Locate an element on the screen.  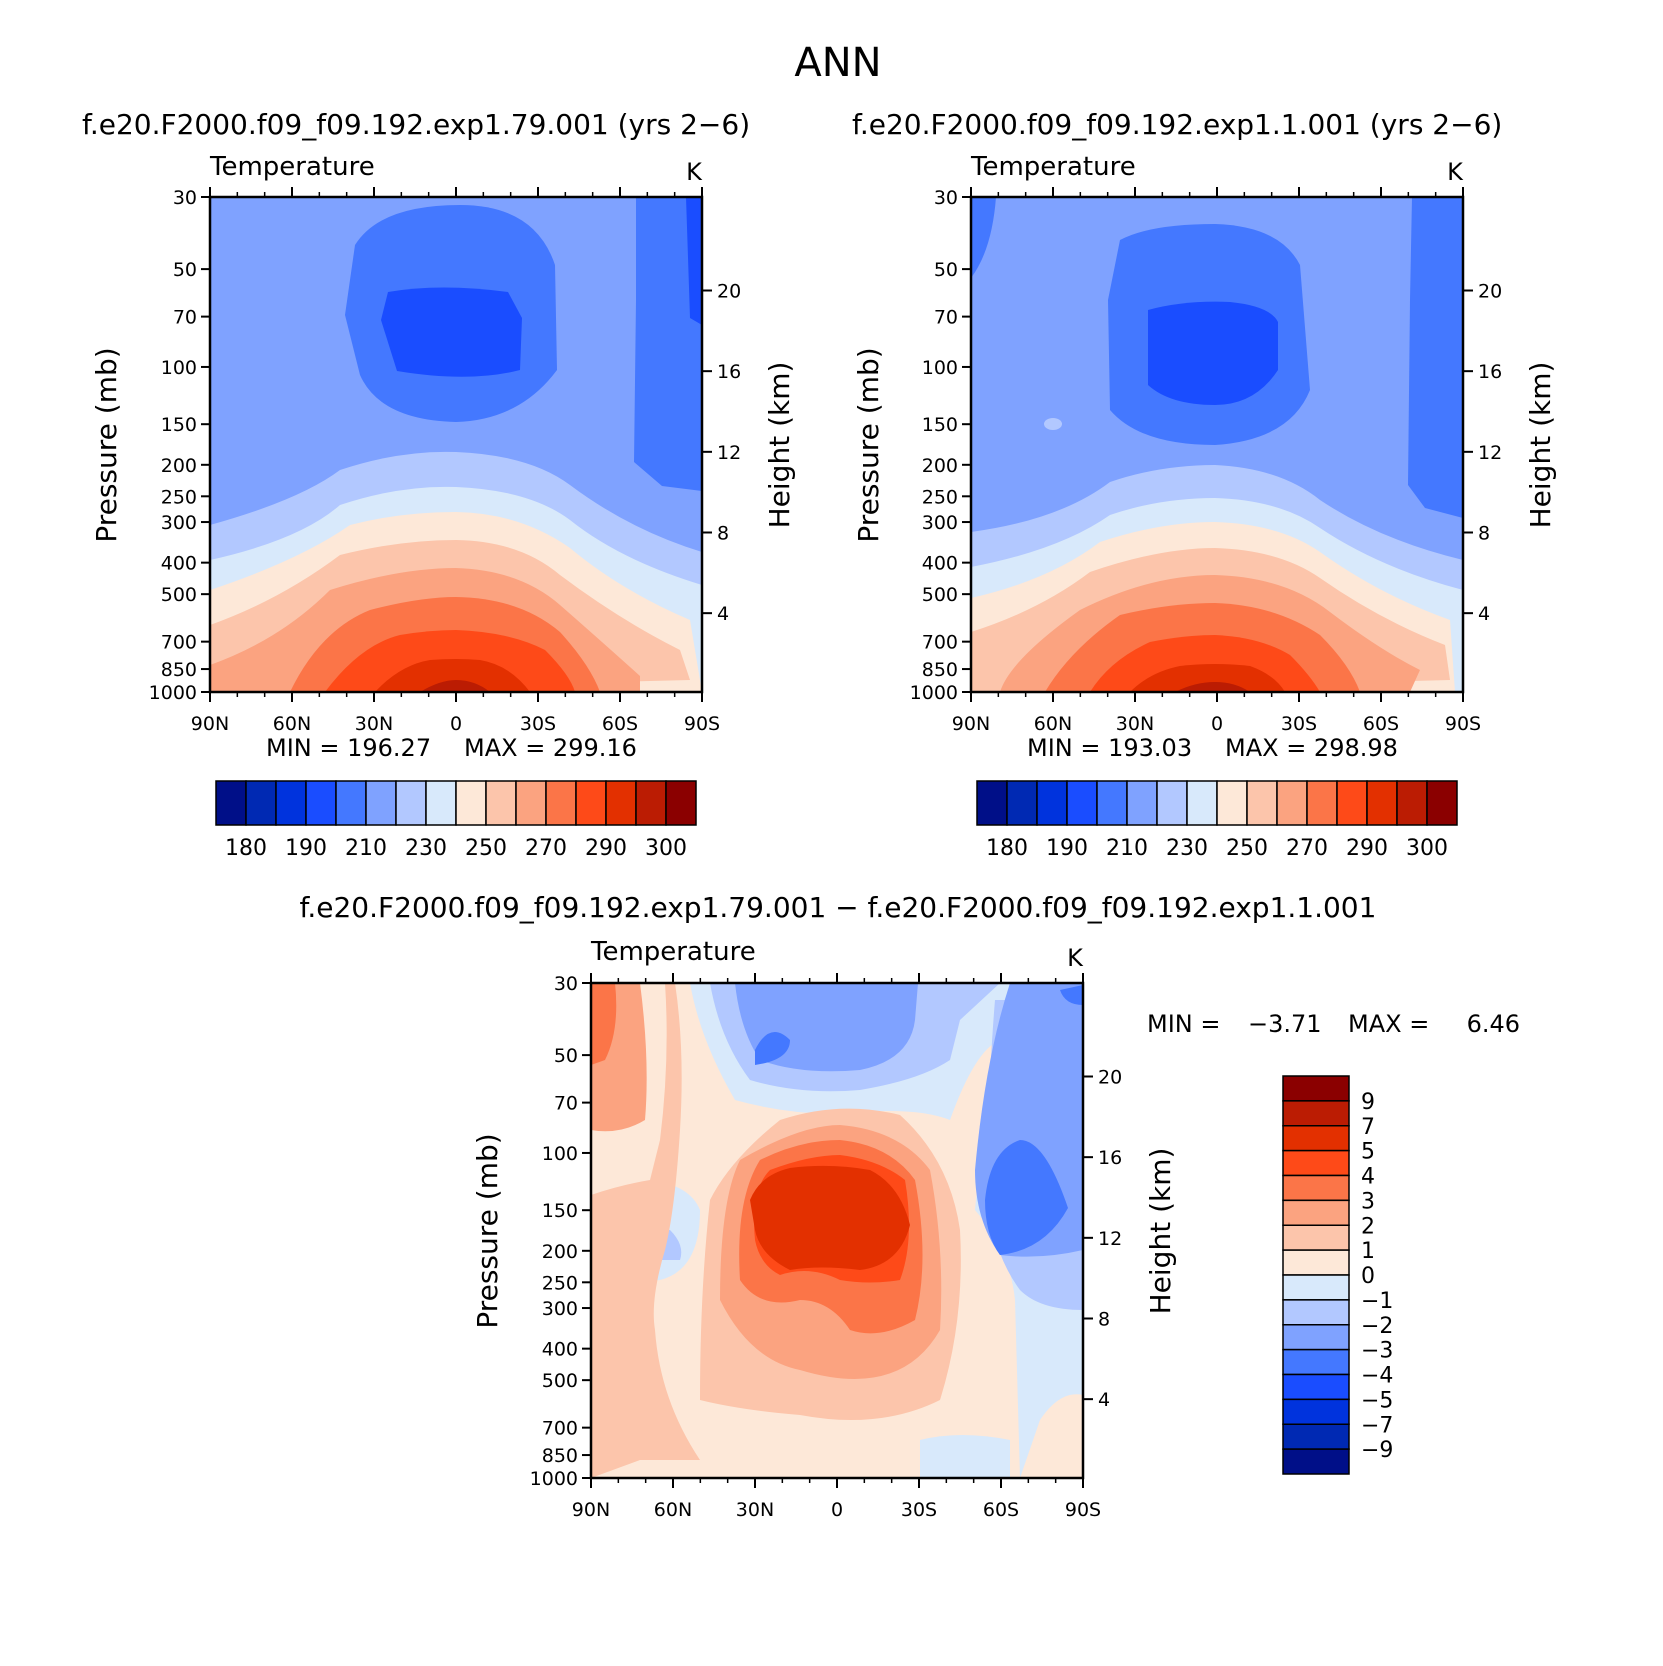
panel-b-ytick-label: 400 is located at coordinates (940, 564).